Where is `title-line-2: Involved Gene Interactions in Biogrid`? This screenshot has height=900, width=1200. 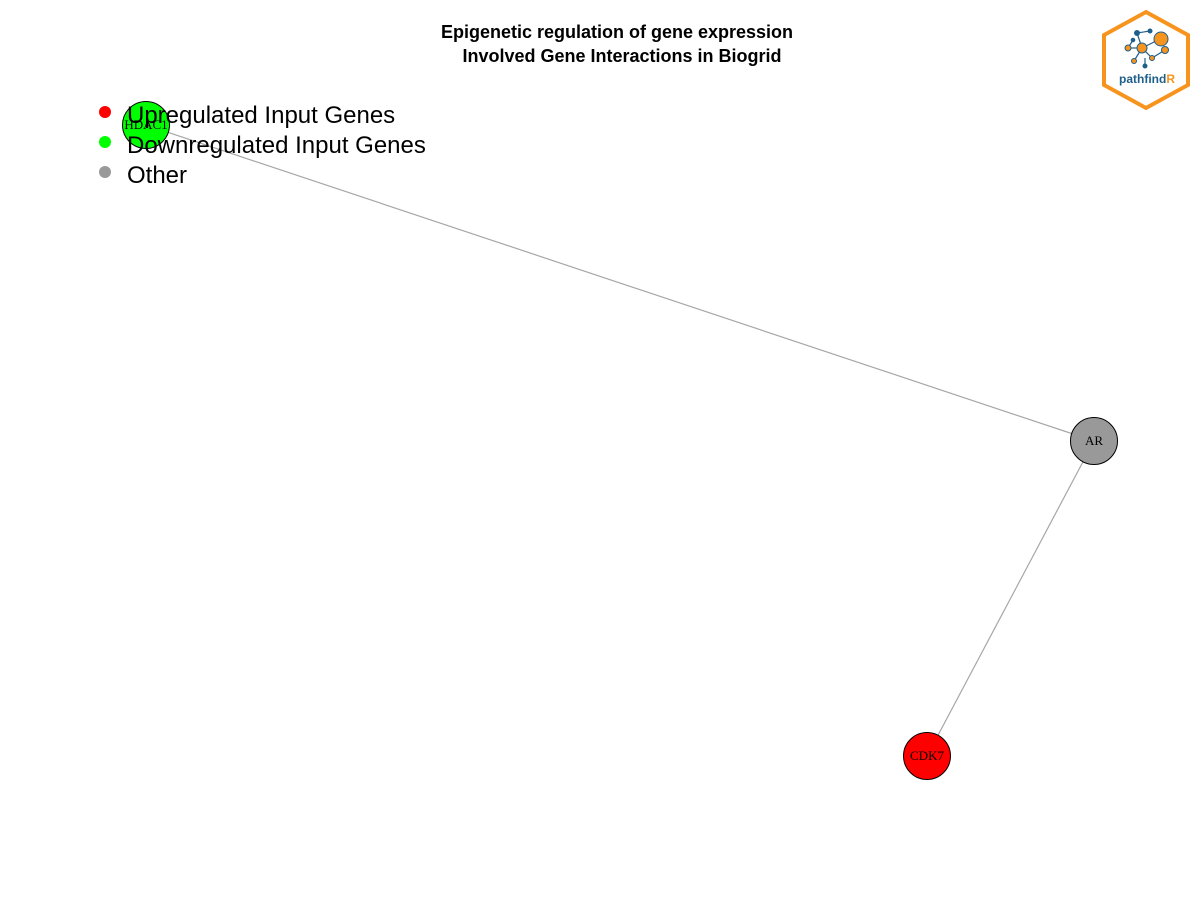
title-line-2: Involved Gene Interactions in Biogrid is located at coordinates (621, 56).